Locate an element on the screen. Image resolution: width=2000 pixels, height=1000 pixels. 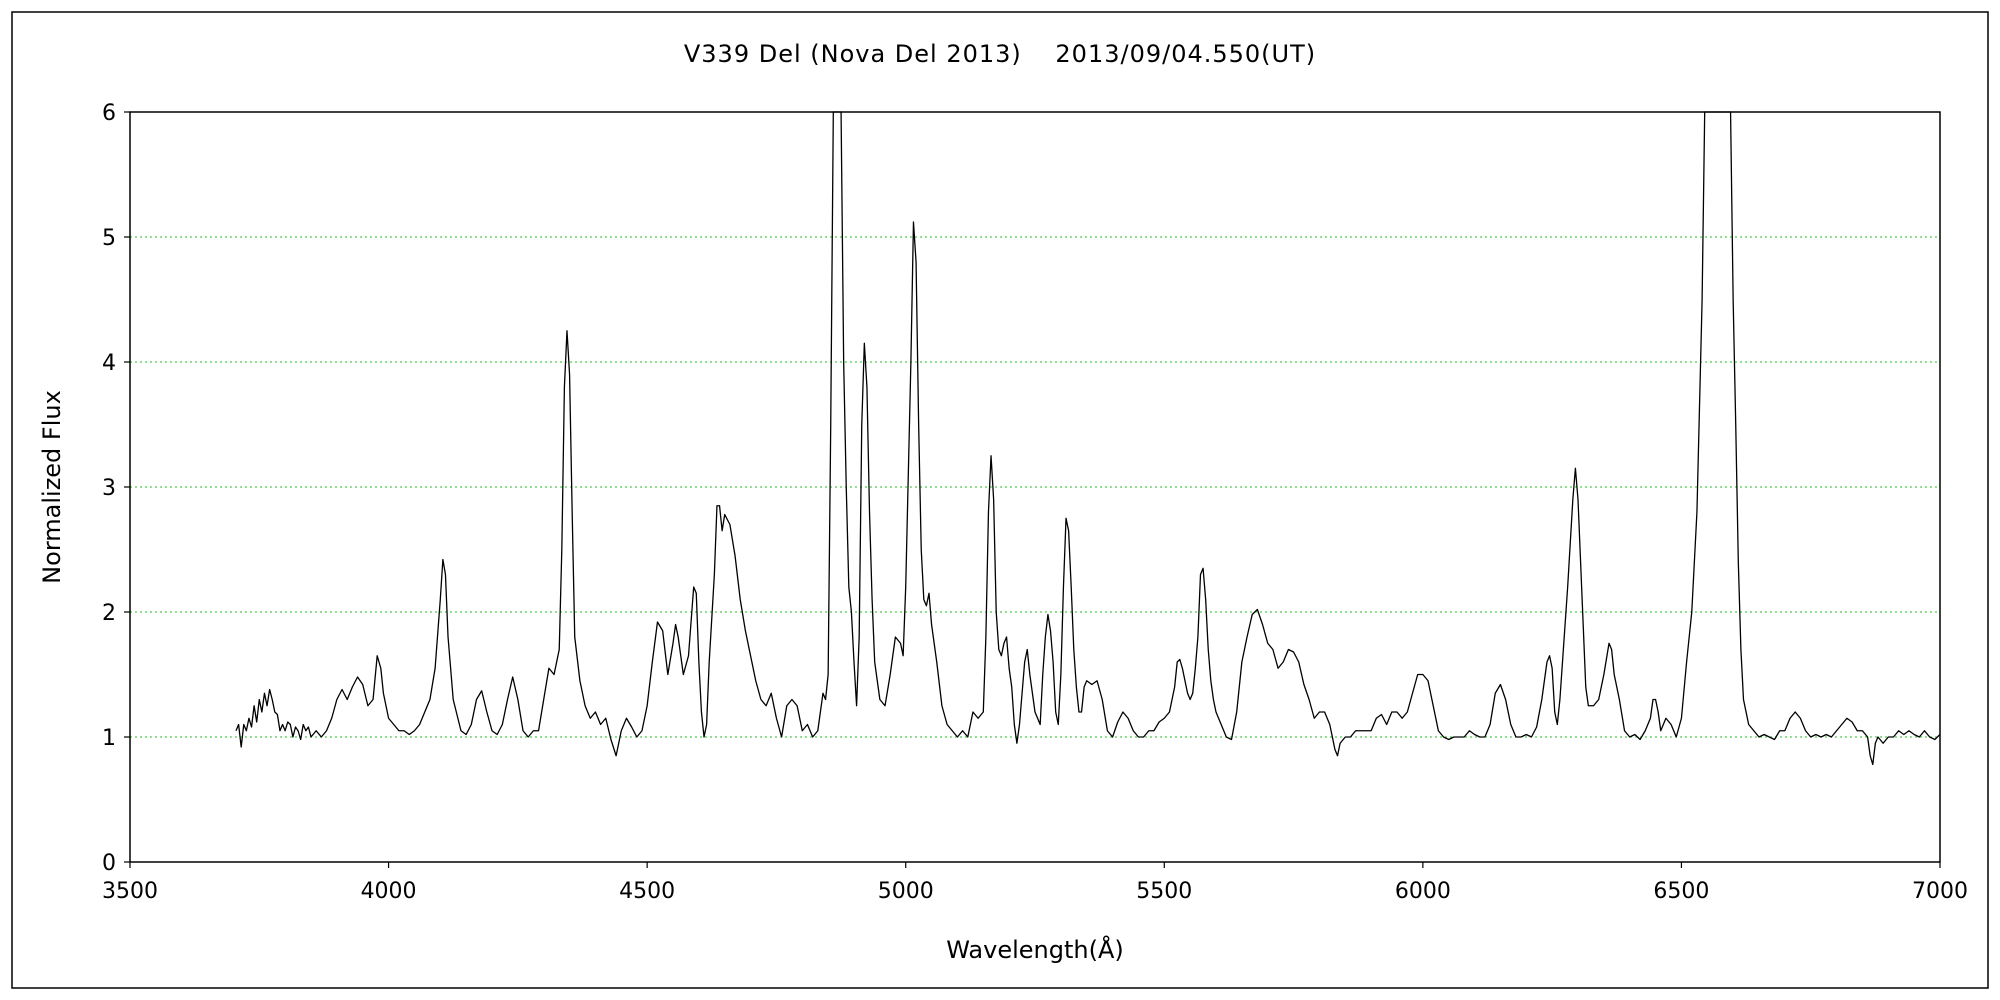
x-tick-label: 3500 is located at coordinates (130, 891).